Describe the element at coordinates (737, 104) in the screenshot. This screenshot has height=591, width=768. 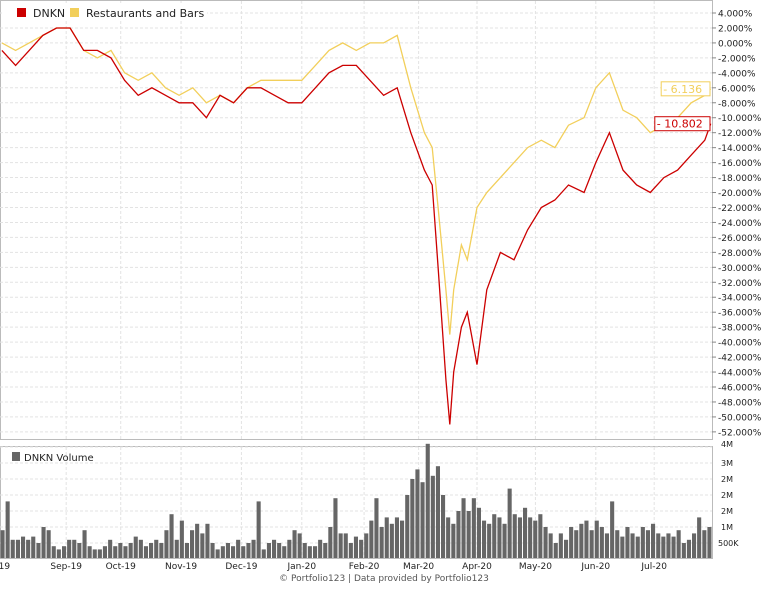
I see `y-tick-label: -8.000%` at that location.